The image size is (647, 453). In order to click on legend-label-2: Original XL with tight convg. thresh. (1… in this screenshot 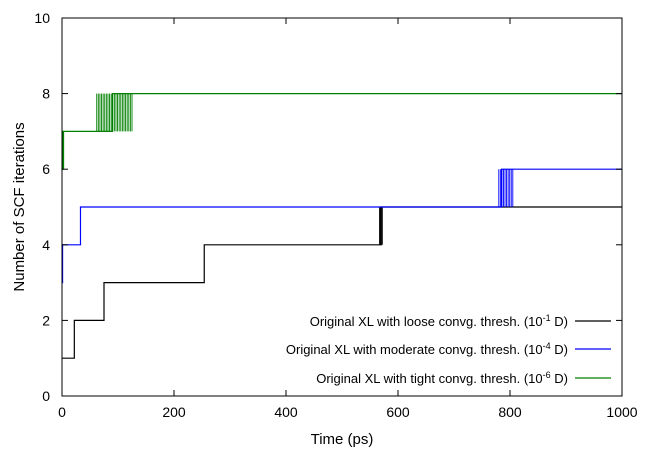, I will do `click(442, 378)`.